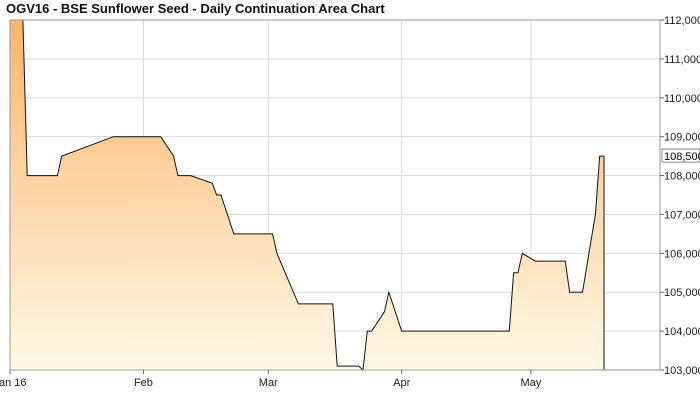 The width and height of the screenshot is (700, 411). What do you see at coordinates (682, 254) in the screenshot?
I see `y-tick-label: 106,000` at bounding box center [682, 254].